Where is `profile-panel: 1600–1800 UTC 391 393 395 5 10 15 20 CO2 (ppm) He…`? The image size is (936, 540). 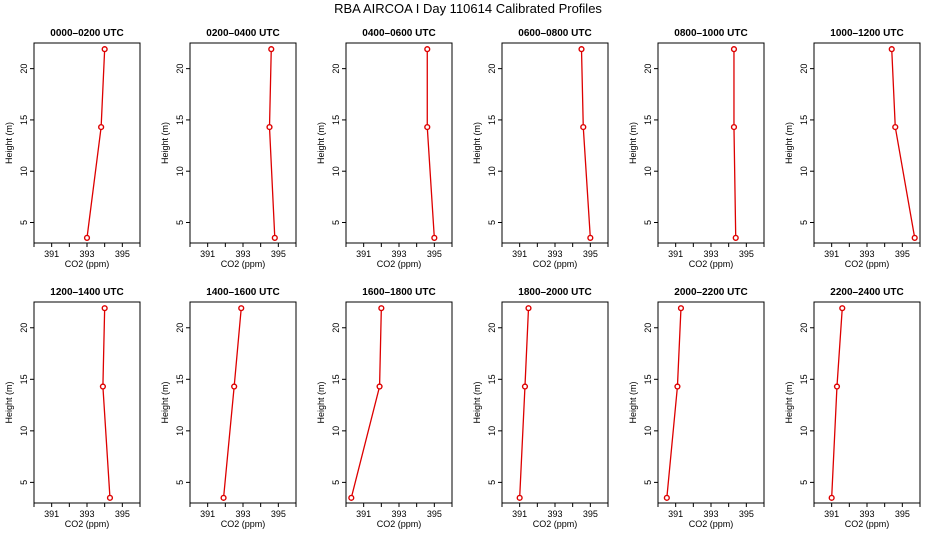
profile-panel: 1600–1800 UTC 391 393 395 5 10 15 20 CO2 (ppm) He… is located at coordinates (384, 408).